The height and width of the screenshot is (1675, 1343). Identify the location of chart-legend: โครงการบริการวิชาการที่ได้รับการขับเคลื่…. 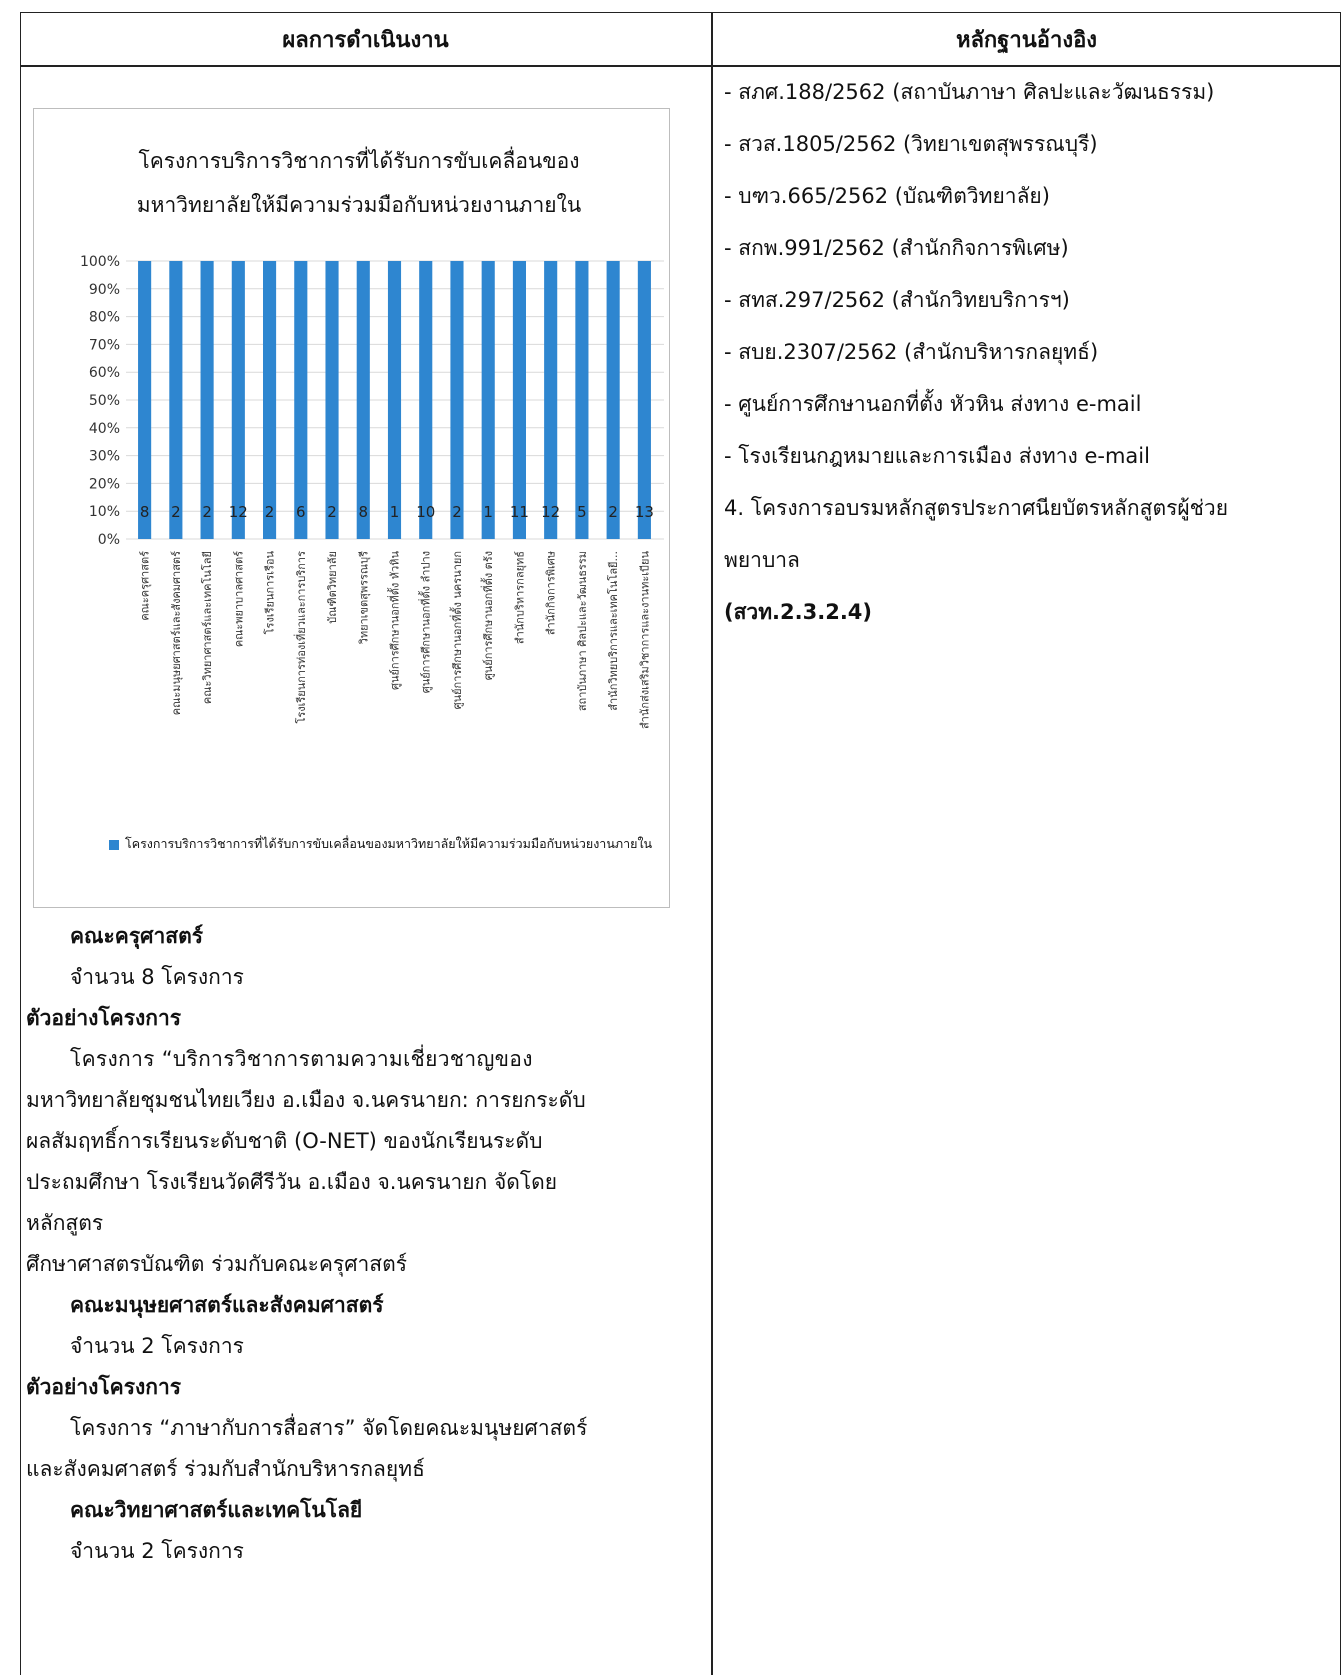
(389, 844).